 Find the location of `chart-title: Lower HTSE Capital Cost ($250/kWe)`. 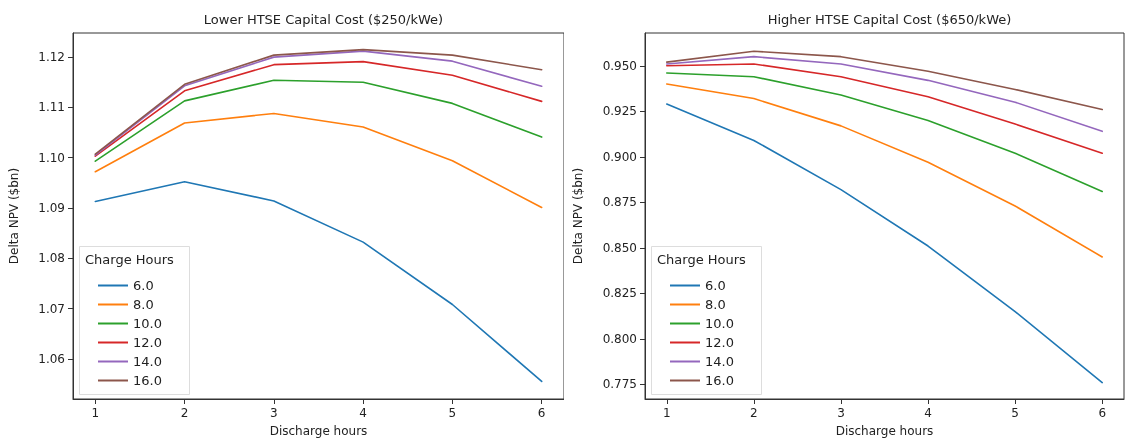

chart-title: Lower HTSE Capital Cost ($250/kWe) is located at coordinates (323, 19).